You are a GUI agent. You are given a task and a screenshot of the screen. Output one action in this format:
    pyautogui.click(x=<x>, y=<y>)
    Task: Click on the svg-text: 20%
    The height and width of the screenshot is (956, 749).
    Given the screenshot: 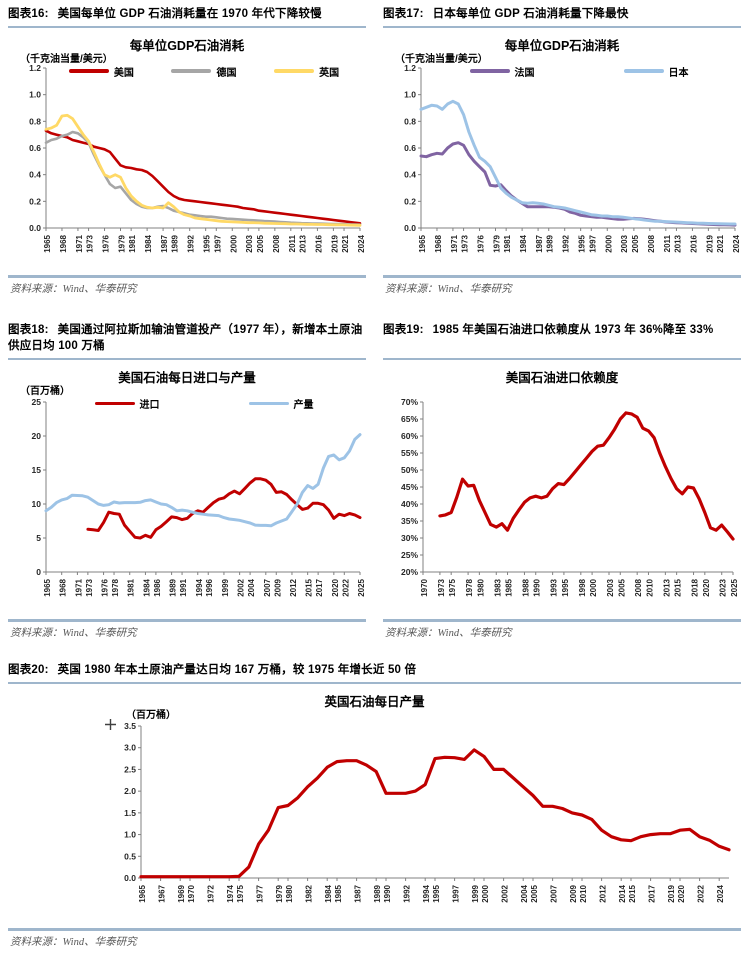 What is the action you would take?
    pyautogui.click(x=409, y=572)
    